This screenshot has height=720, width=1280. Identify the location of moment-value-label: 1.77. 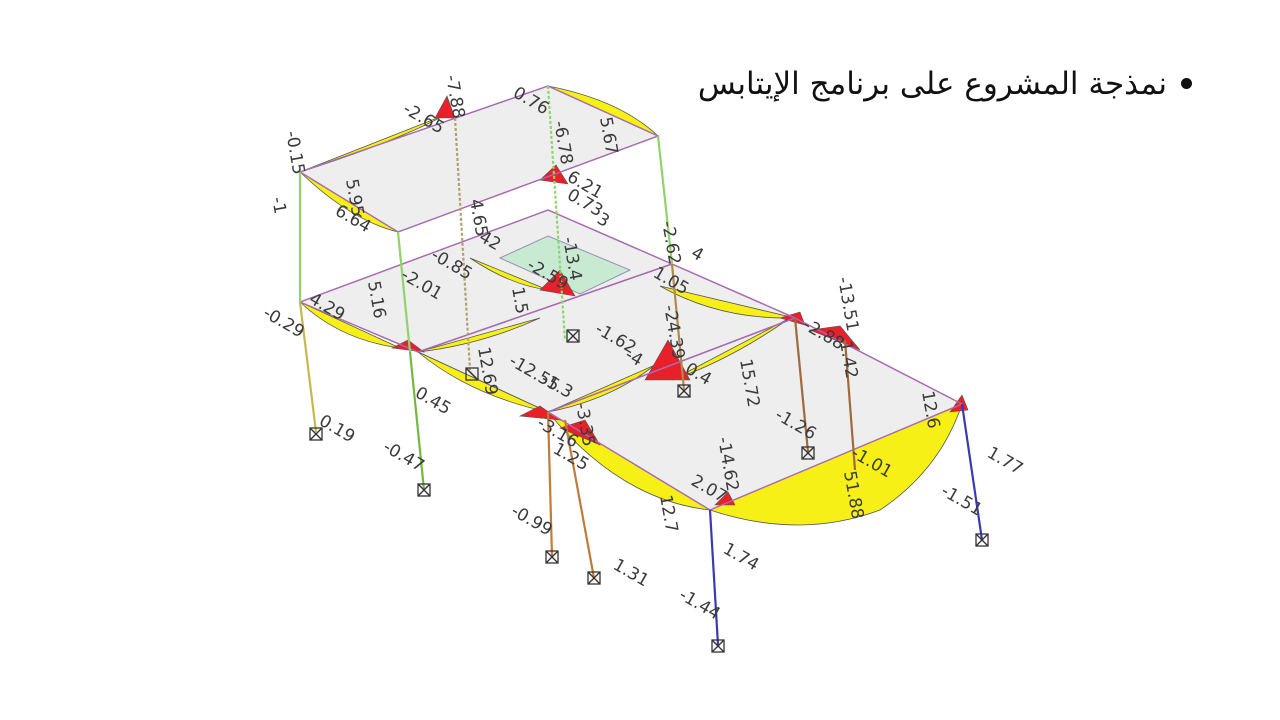
(1005, 461).